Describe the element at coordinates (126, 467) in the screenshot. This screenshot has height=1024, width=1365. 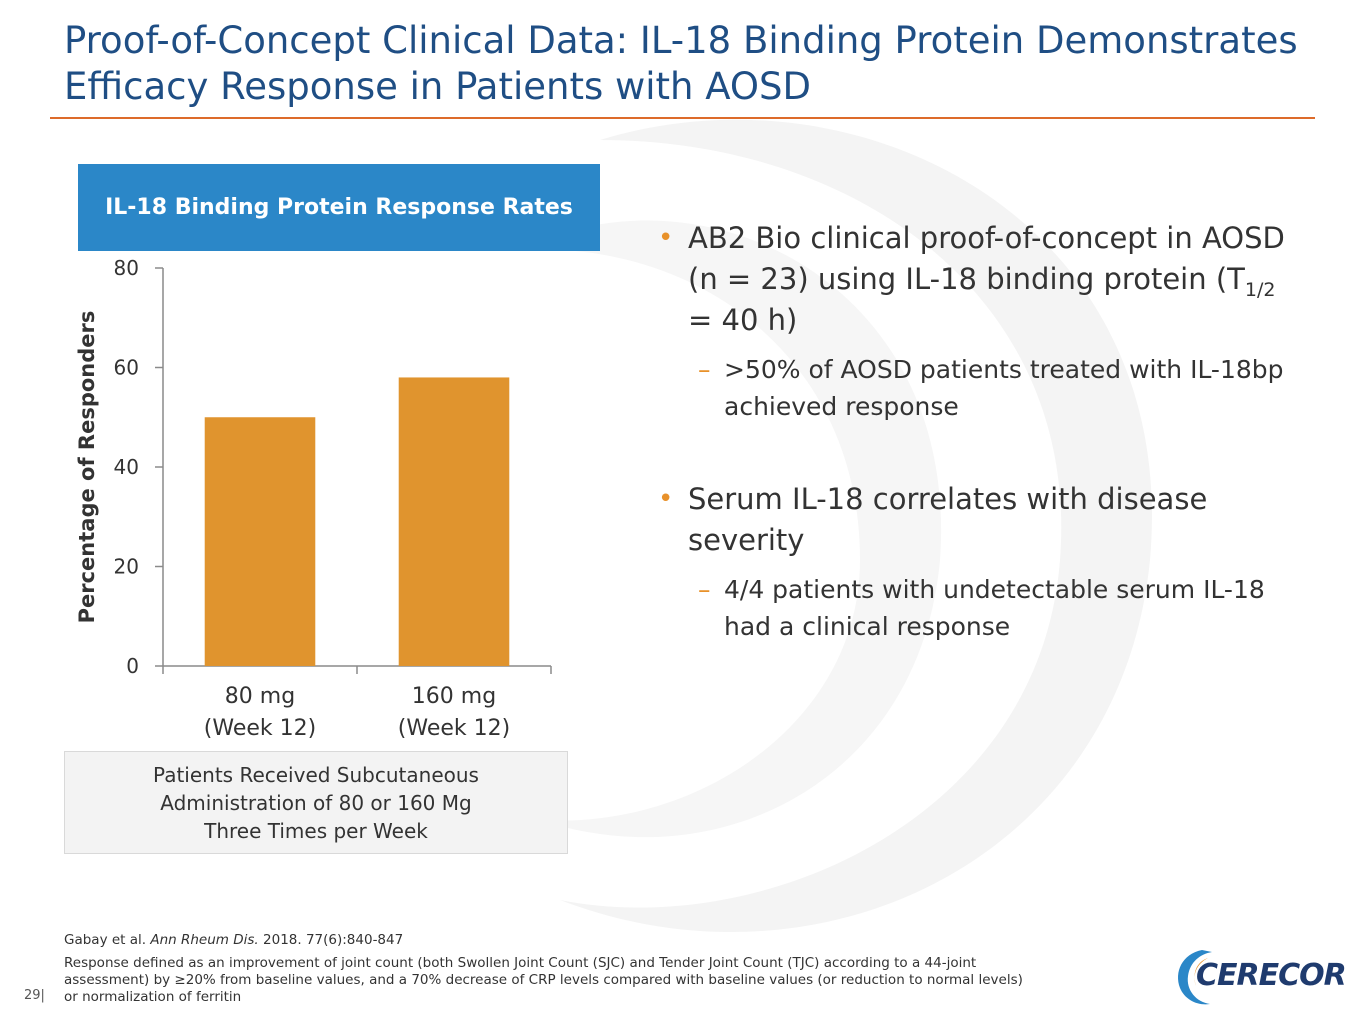
I see `y-tick-label: 40` at that location.